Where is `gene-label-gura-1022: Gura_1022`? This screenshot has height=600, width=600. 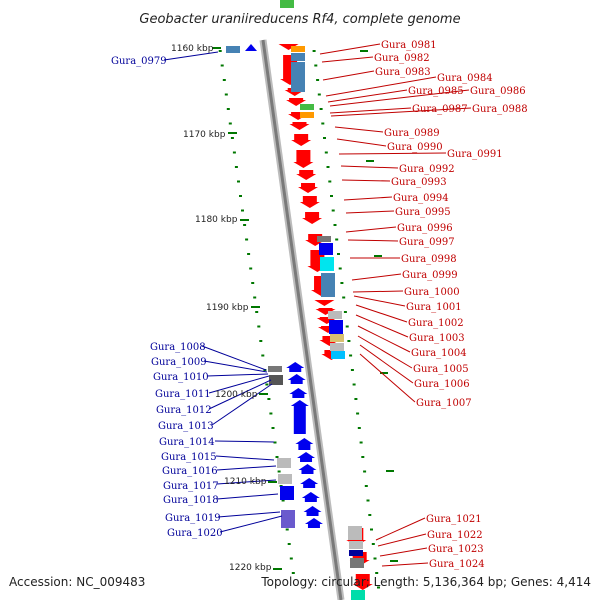
gene-label-gura-1022: Gura_1022 is located at coordinates (455, 535).